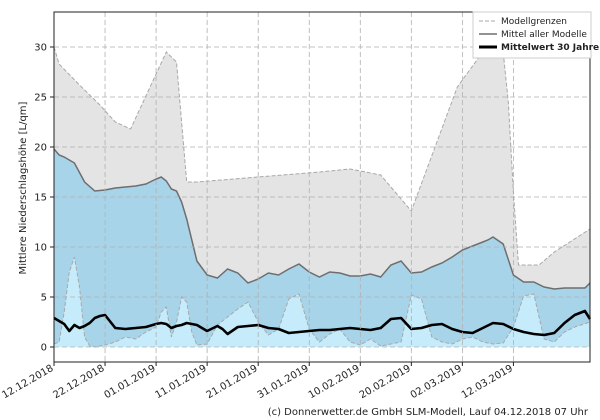  What do you see at coordinates (322, 323) in the screenshot?
I see `climate-mean-line` at bounding box center [322, 323].